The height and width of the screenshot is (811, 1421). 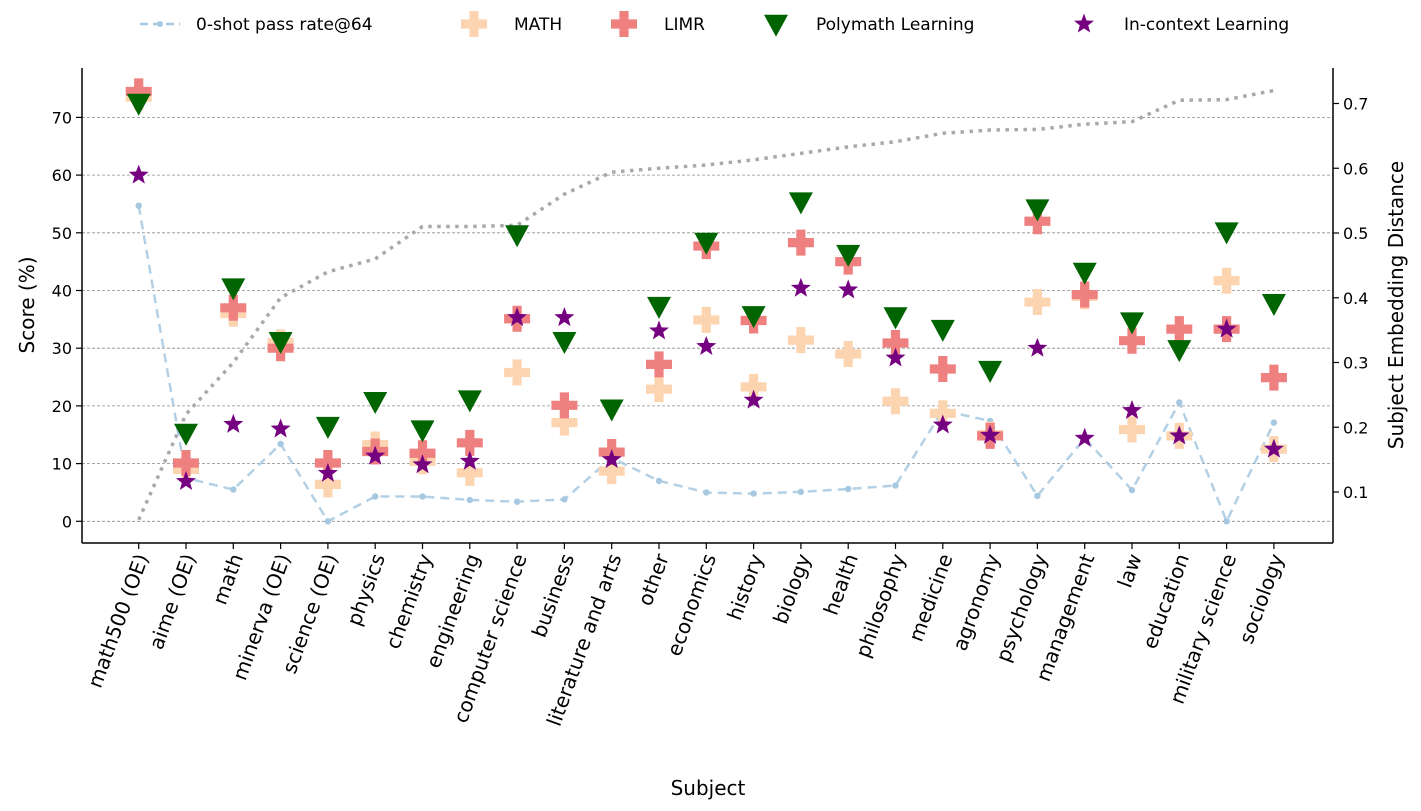 What do you see at coordinates (1166, 601) in the screenshot?
I see `x-tick-label: education` at bounding box center [1166, 601].